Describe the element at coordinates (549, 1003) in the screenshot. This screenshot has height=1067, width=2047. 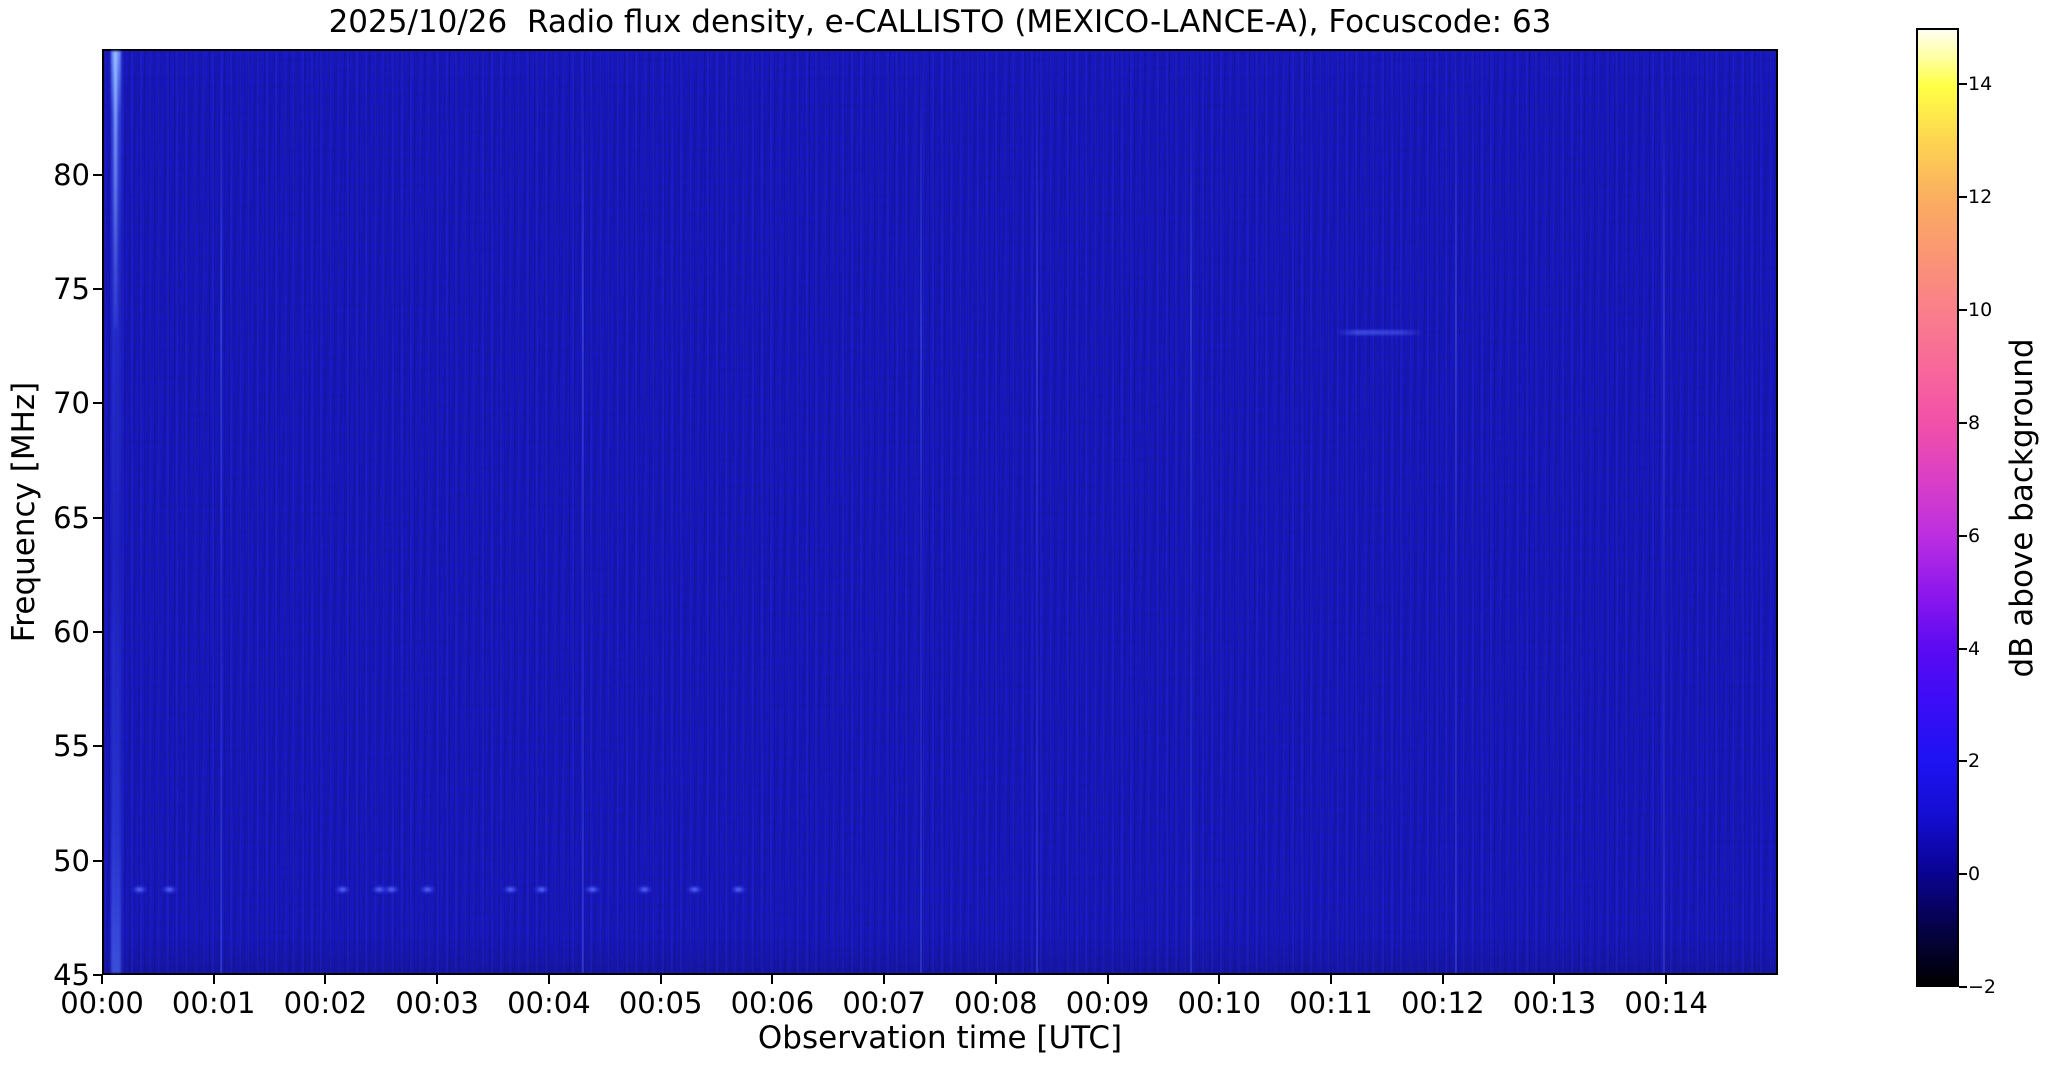
I see `x-tick-label: 00:04` at that location.